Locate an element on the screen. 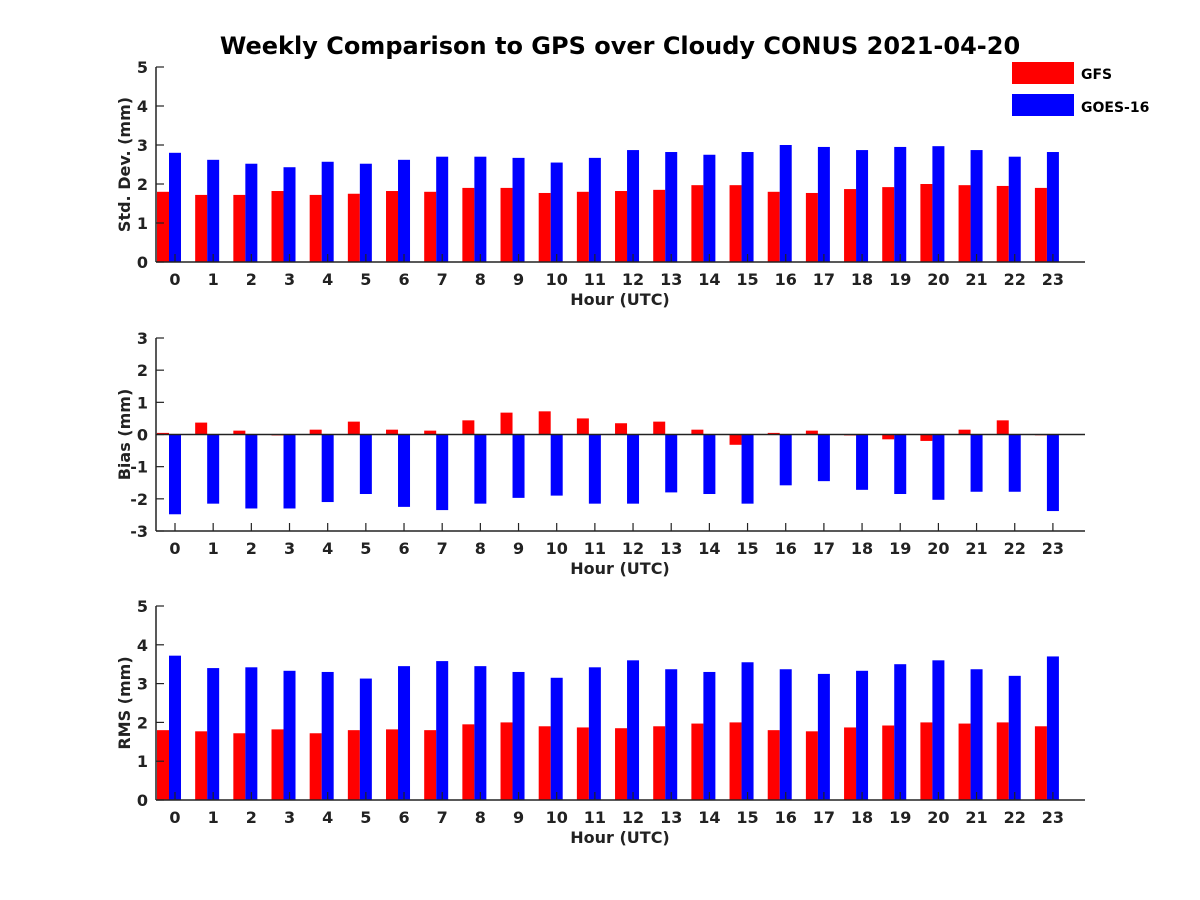 The image size is (1200, 900). rms-x-tick-label: 16 is located at coordinates (786, 817).